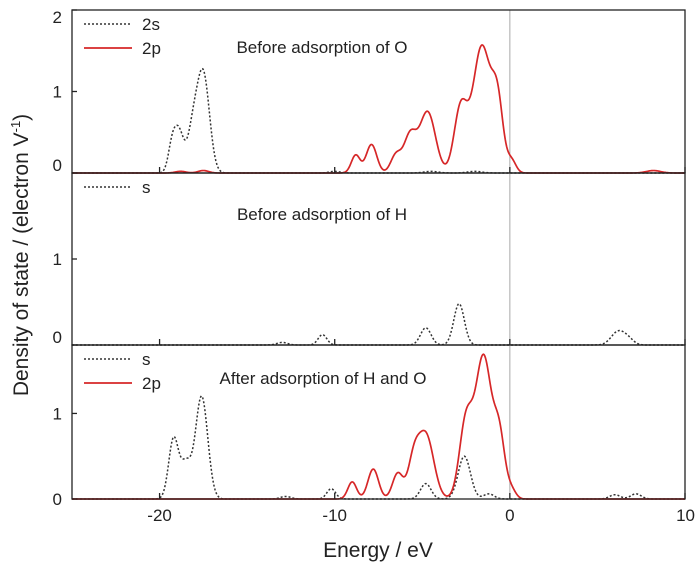 This screenshot has height=574, width=700. I want to click on x-tick-label: 10, so click(685, 515).